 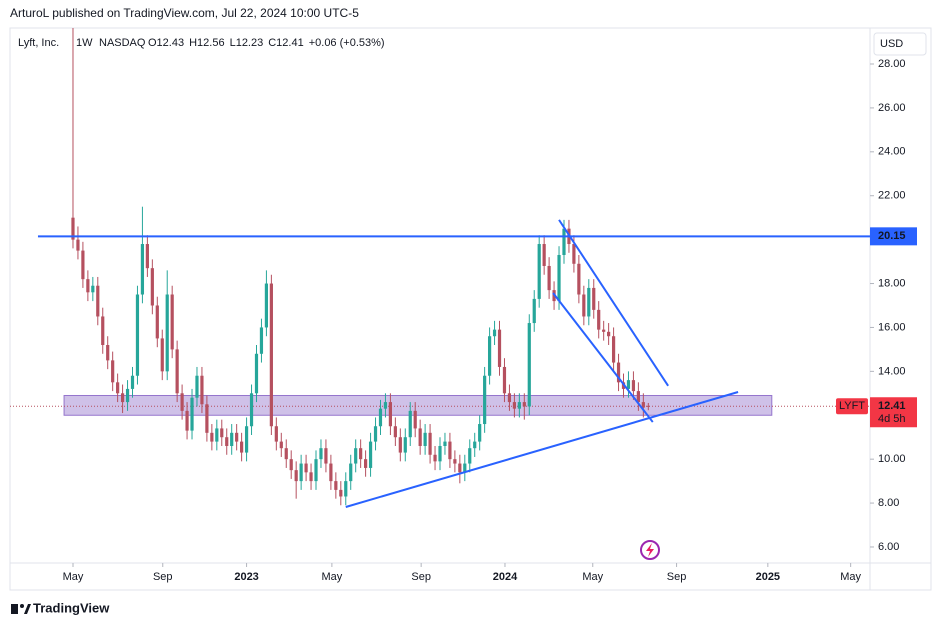 I want to click on ticker: LYFT, so click(x=852, y=406).